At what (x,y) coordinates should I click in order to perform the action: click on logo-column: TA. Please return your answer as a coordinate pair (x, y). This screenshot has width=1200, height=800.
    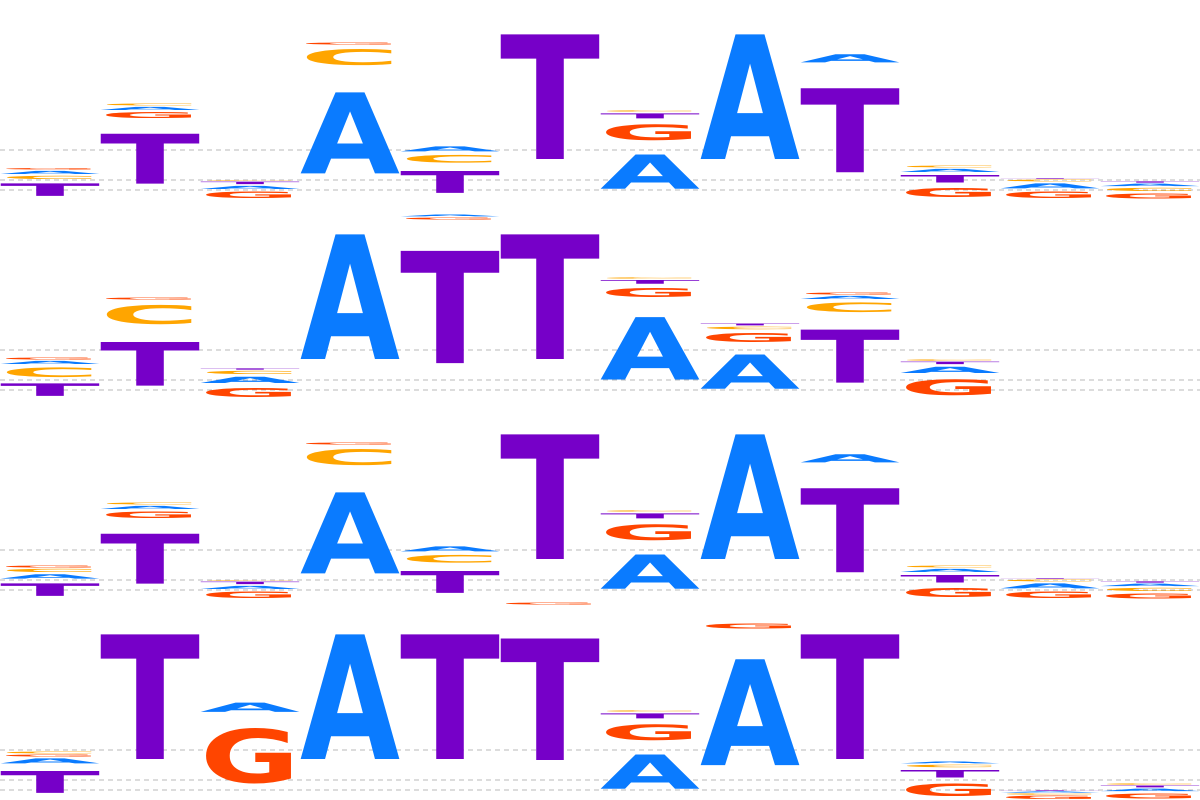
    Looking at the image, I should click on (850, 126).